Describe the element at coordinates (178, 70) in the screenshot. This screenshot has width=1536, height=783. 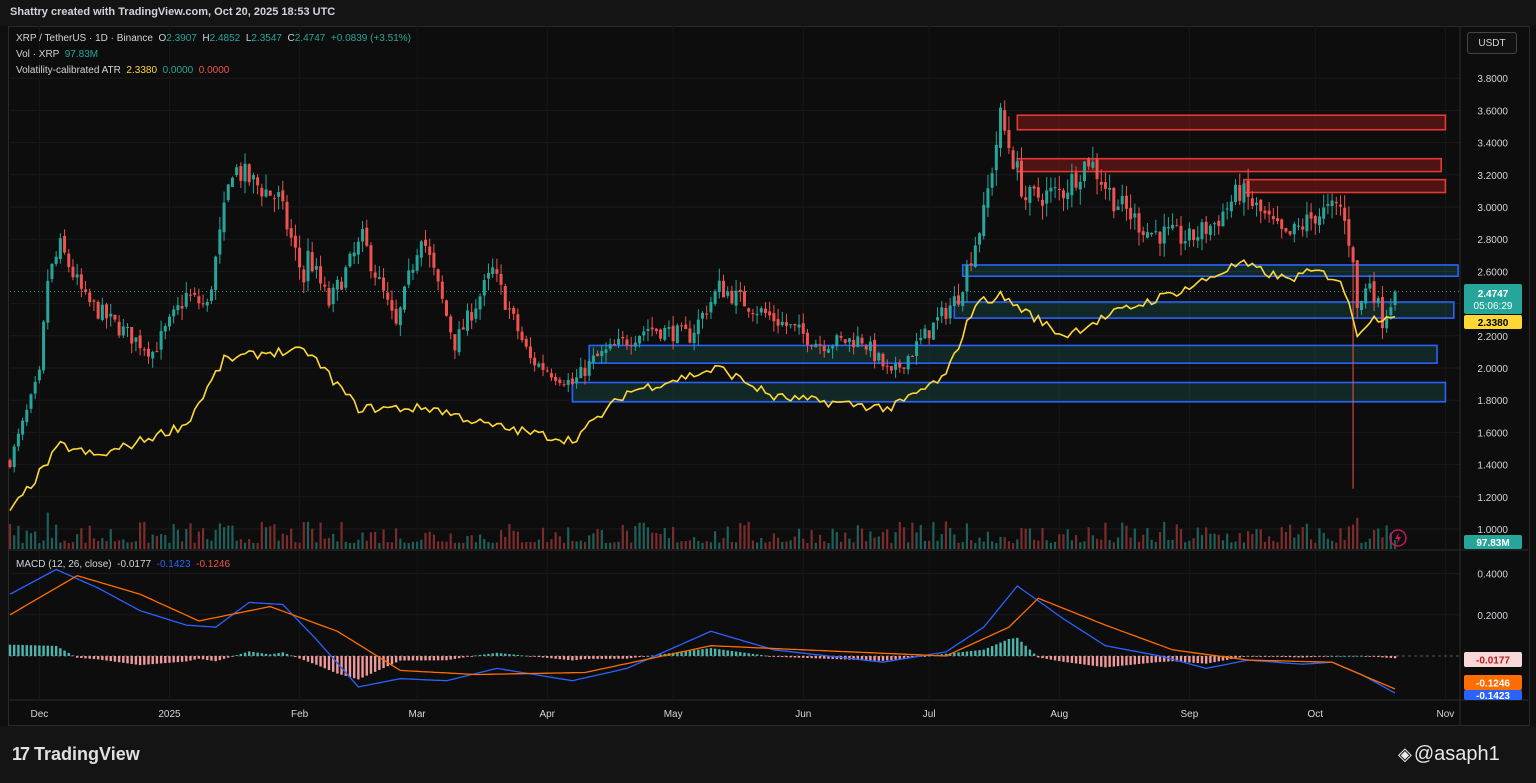
I see `atr-value-2: 0.0000` at that location.